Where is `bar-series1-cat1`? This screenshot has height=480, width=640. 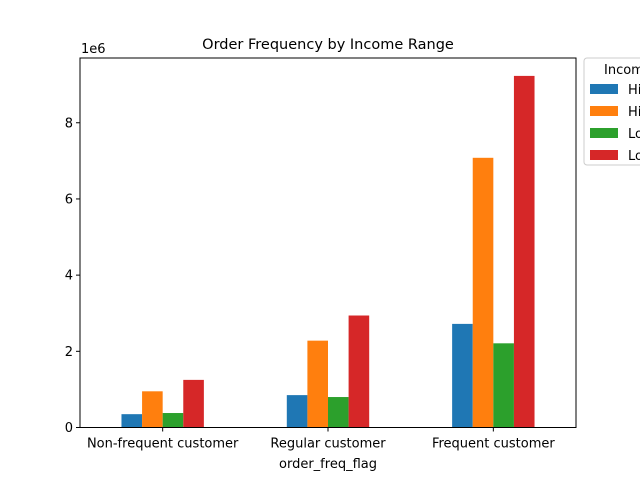
bar-series1-cat1 is located at coordinates (317, 384).